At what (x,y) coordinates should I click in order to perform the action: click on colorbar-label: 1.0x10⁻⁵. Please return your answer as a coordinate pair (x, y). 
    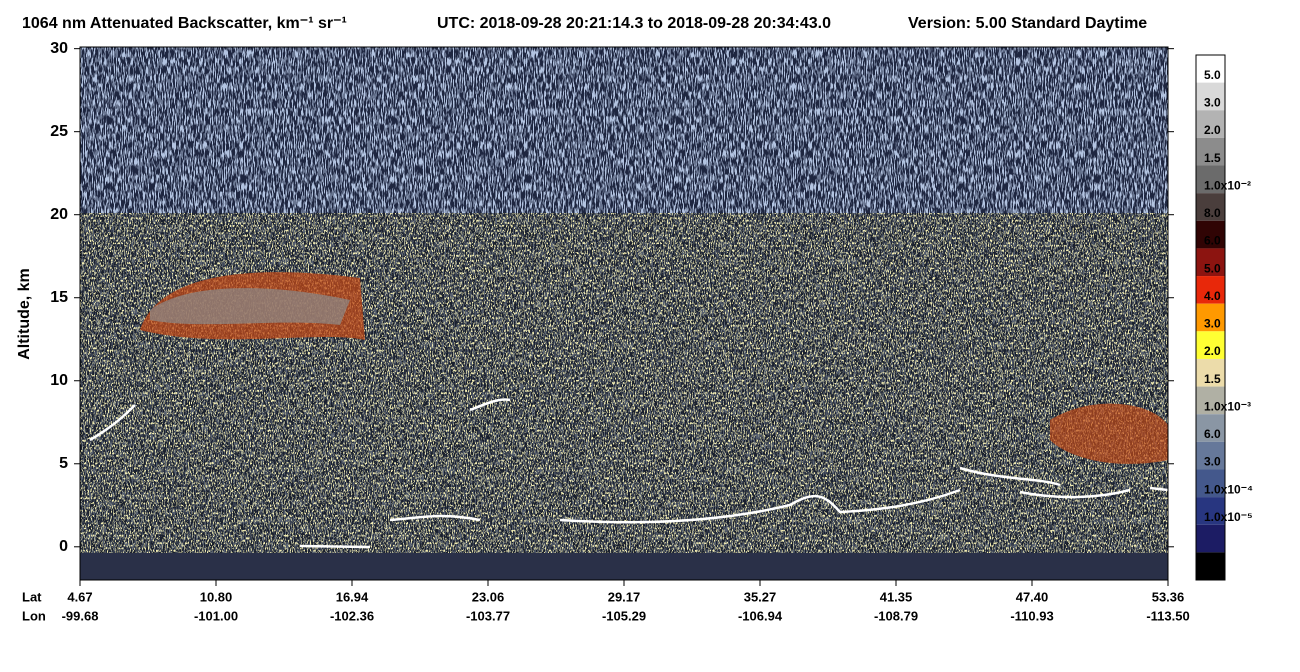
    Looking at the image, I should click on (1228, 517).